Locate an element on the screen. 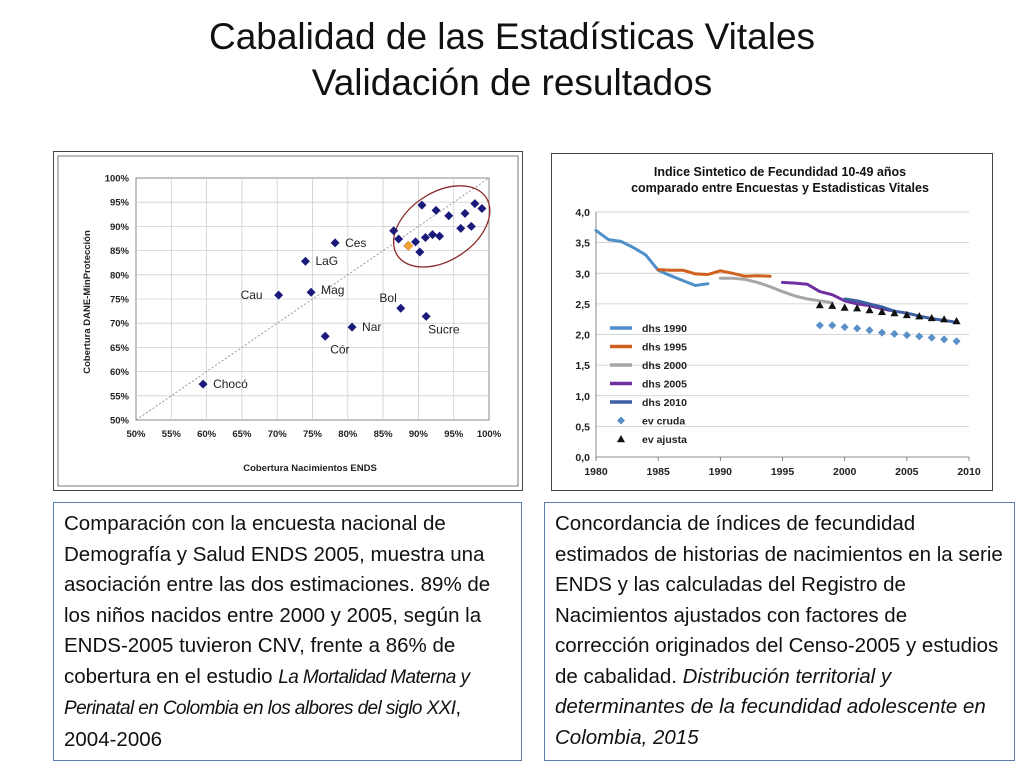 Image resolution: width=1024 pixels, height=768 pixels. legend-label-dhs-1990: dhs 1990 is located at coordinates (664, 329).